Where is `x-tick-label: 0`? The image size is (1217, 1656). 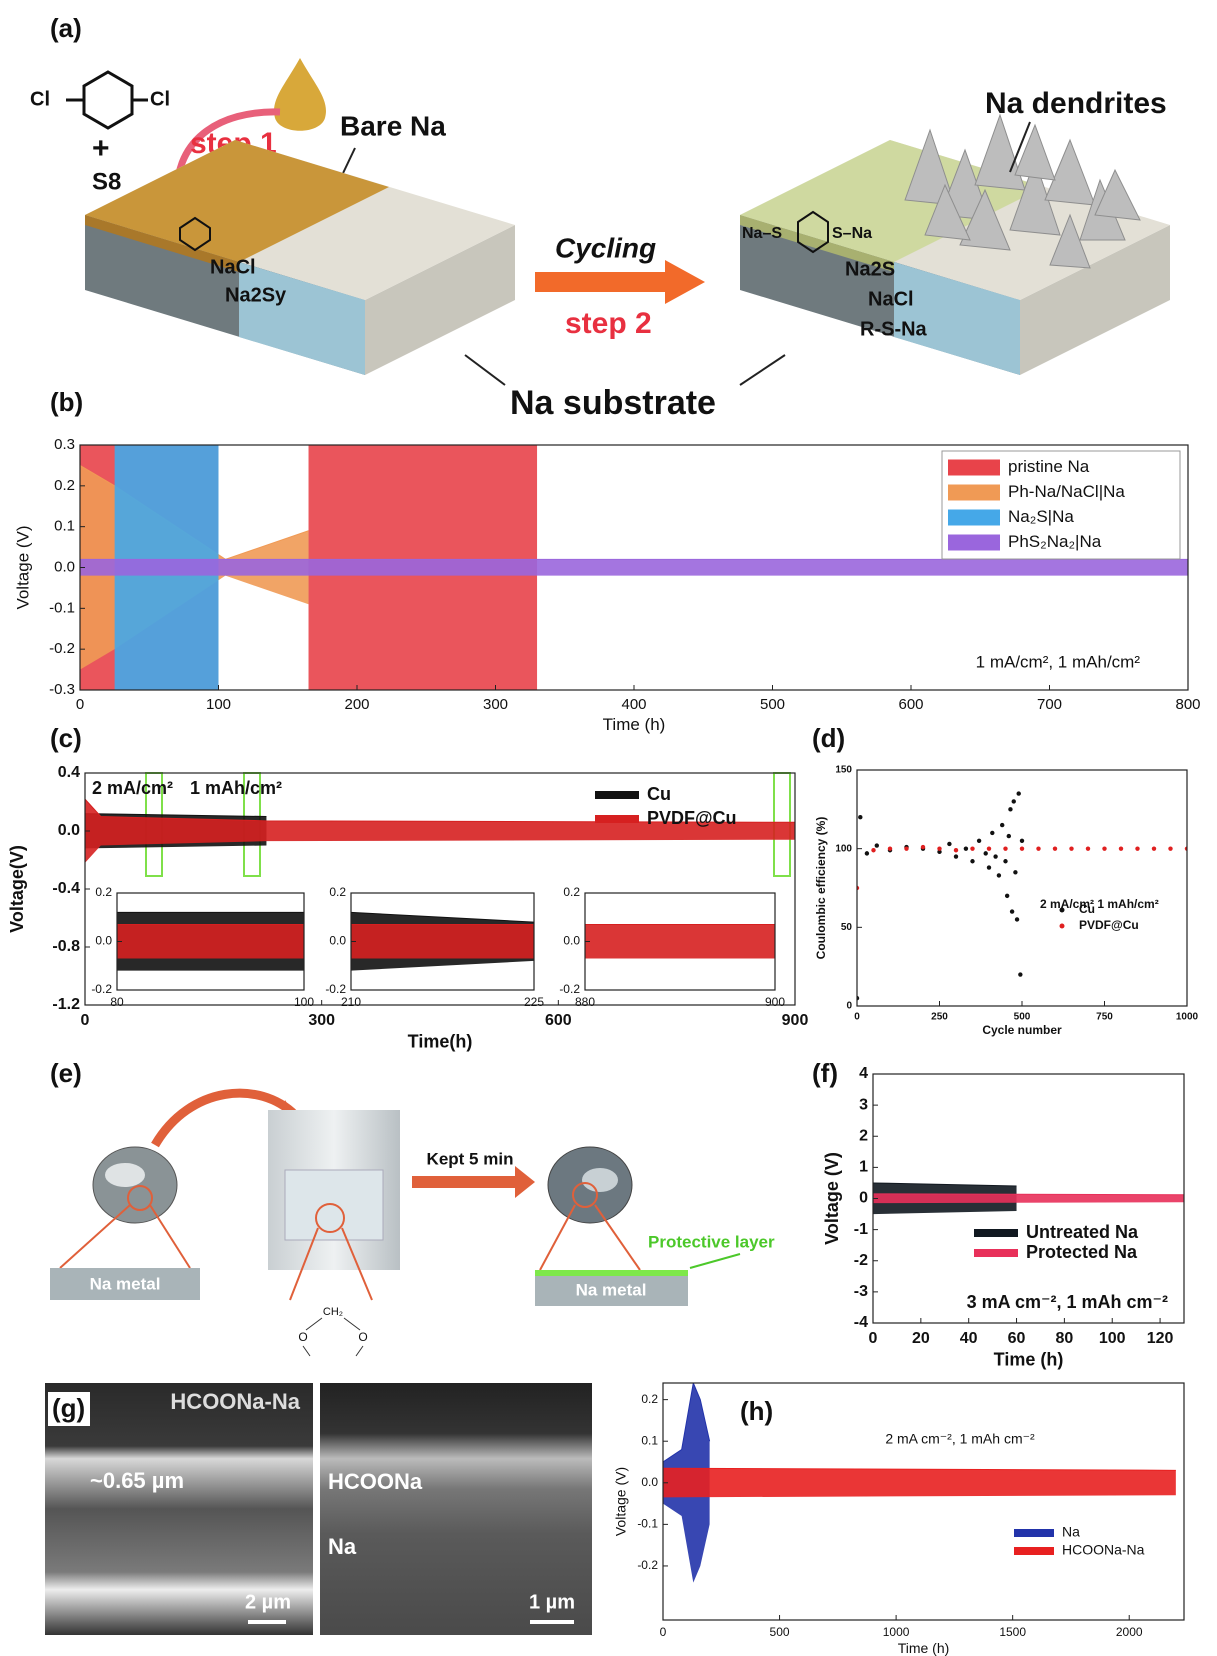
x-tick-label: 0 is located at coordinates (85, 1020).